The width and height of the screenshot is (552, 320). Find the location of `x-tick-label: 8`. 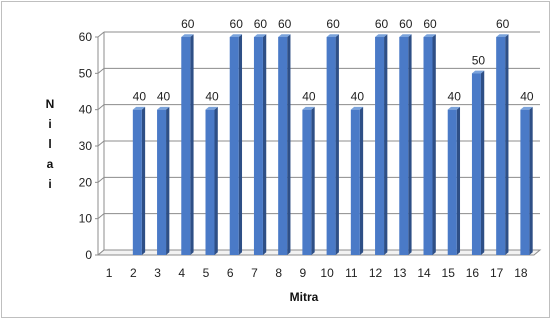

x-tick-label: 8 is located at coordinates (278, 273).